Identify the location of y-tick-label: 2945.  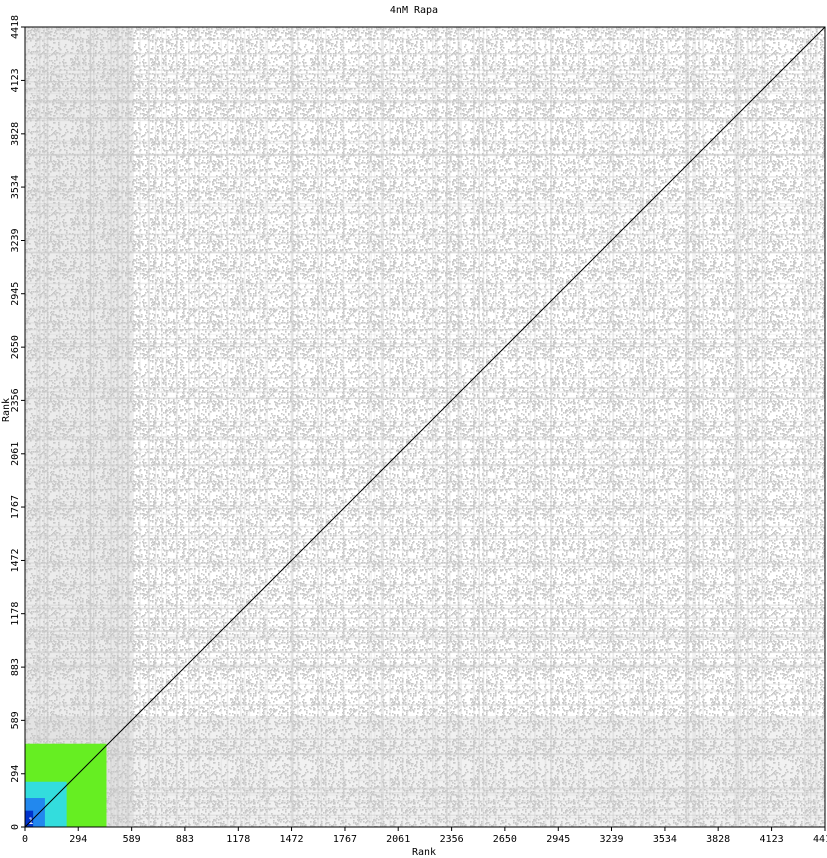
(15, 294).